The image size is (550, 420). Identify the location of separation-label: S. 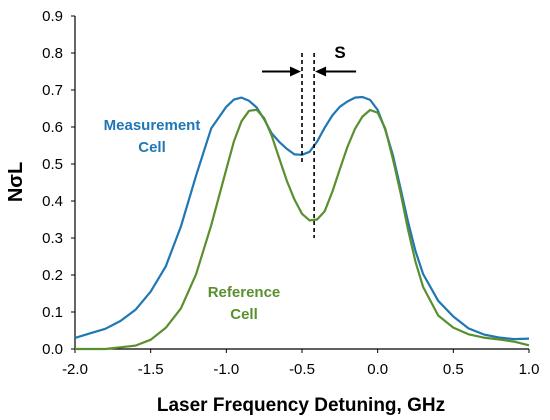
(339, 52).